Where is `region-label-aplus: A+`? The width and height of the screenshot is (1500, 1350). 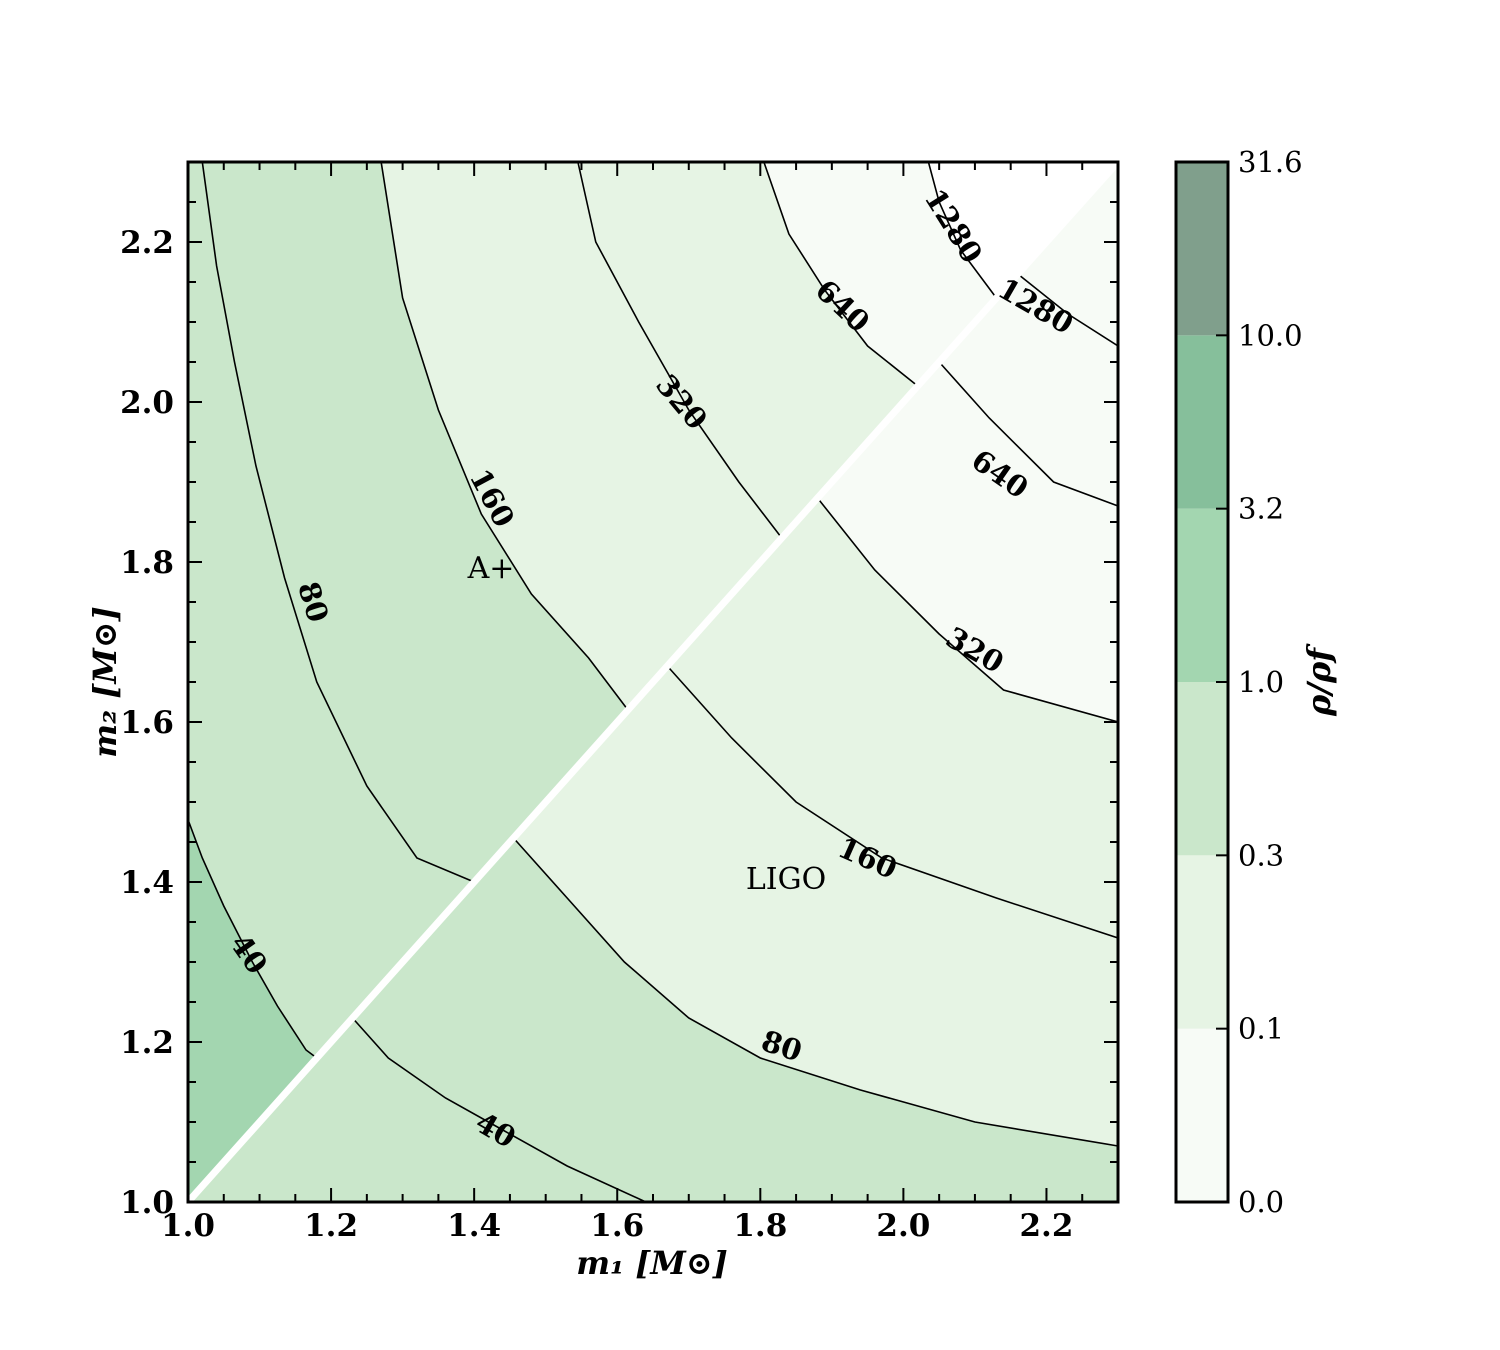 region-label-aplus: A+ is located at coordinates (491, 568).